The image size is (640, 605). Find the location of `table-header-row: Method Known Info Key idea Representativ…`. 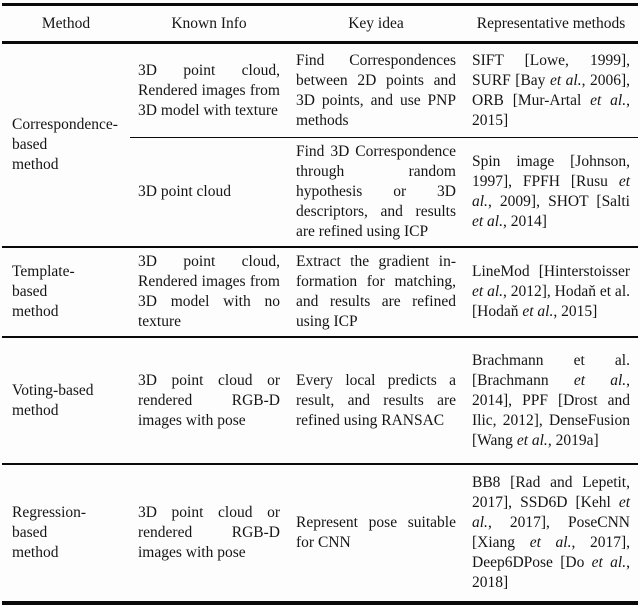

table-header-row: Method Known Info Key idea Representativ… is located at coordinates (320, 24).